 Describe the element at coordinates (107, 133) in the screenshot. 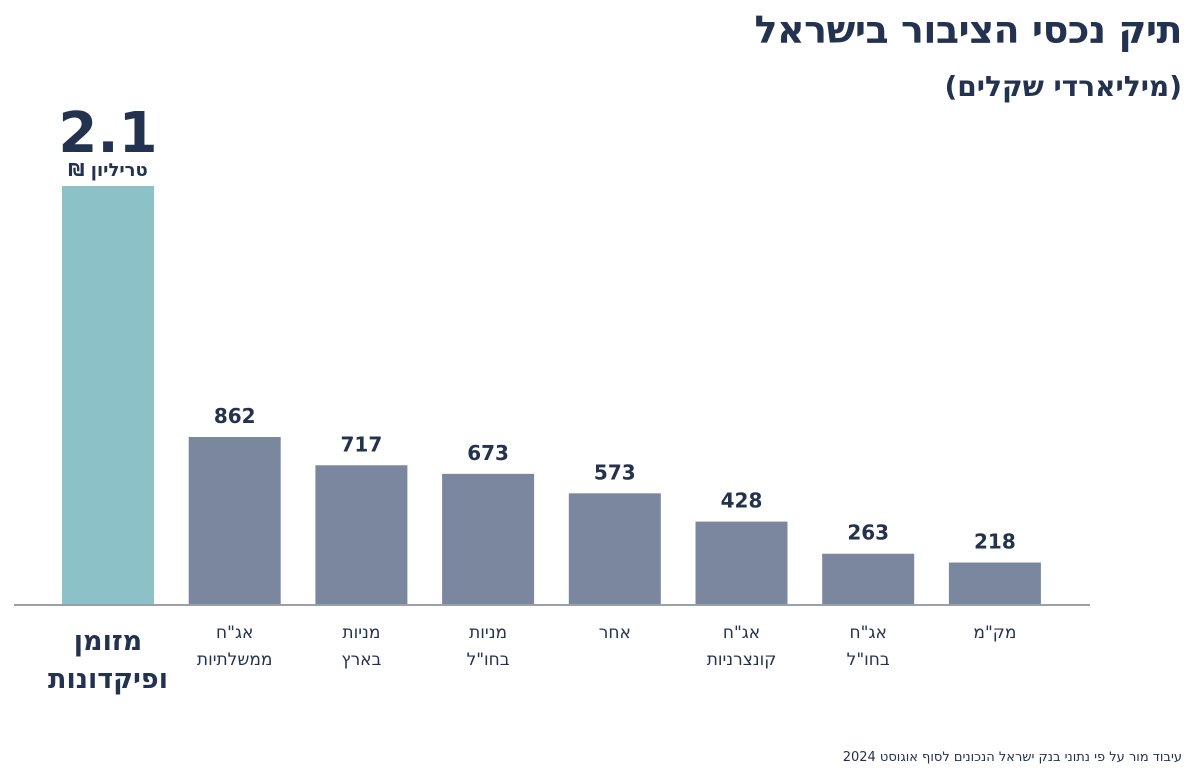

I see `bar-value-label: 2.1` at that location.